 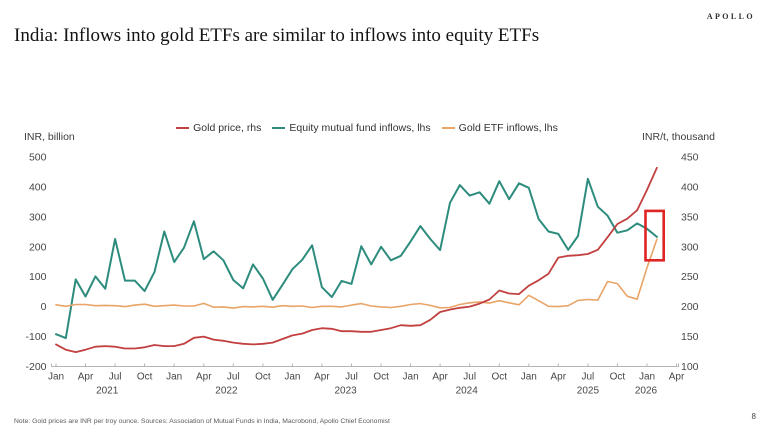 I want to click on x-year-label: 2021, so click(x=107, y=391).